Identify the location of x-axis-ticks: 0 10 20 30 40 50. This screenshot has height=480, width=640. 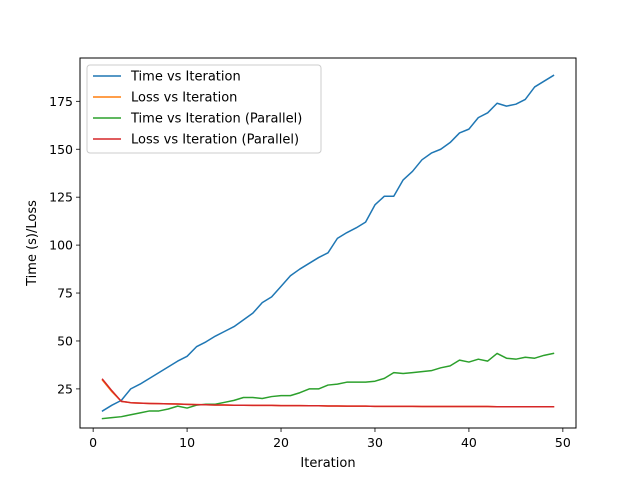
(330, 439).